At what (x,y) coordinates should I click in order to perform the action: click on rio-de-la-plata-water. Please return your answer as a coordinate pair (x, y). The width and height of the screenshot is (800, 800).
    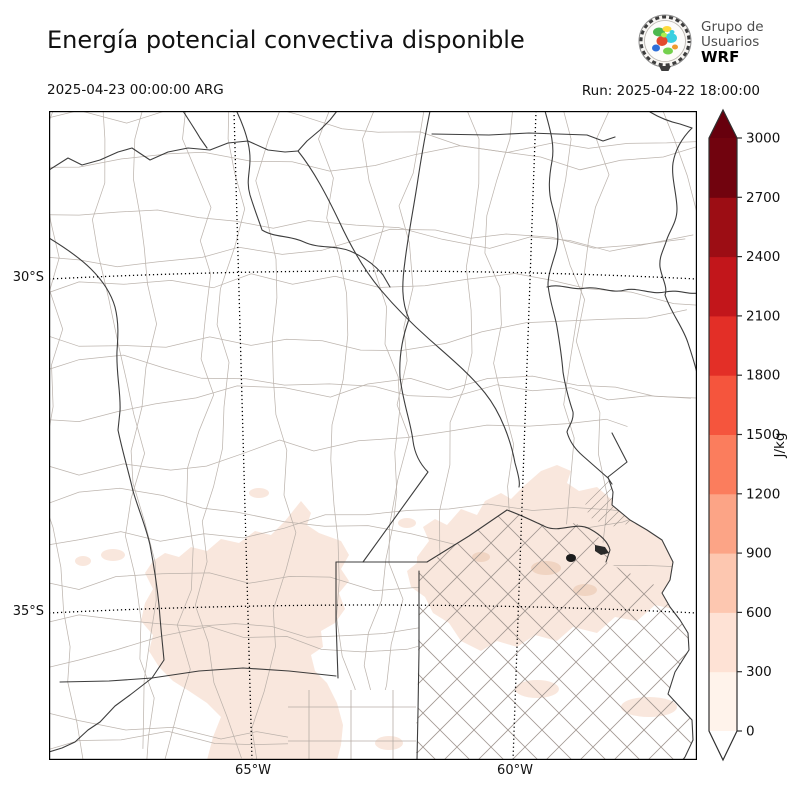
    Looking at the image, I should click on (652, 583).